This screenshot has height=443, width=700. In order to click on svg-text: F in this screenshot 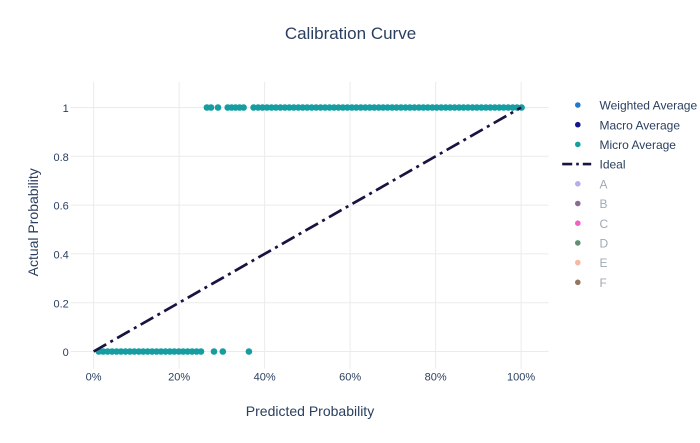, I will do `click(603, 283)`.